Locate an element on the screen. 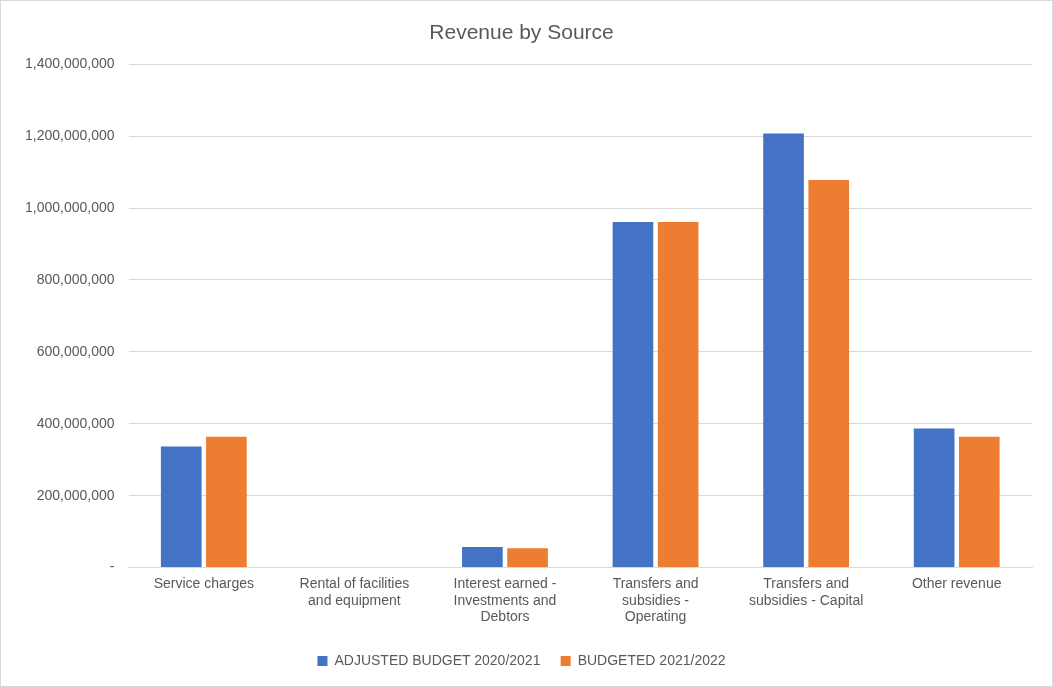  x-tick-label: Transfers and subsidies - Capital is located at coordinates (806, 591).